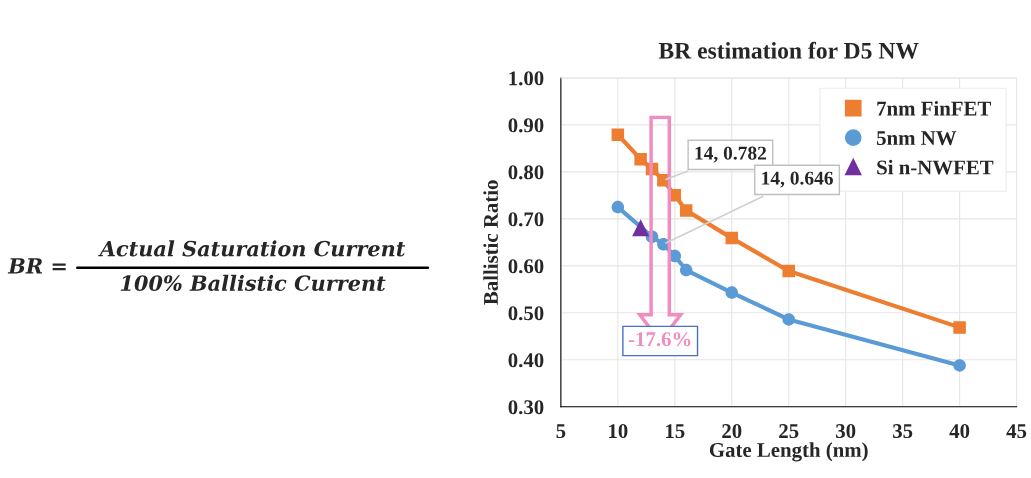 This screenshot has width=1031, height=478. What do you see at coordinates (253, 282) in the screenshot?
I see `text: 100% Ballistic Current` at bounding box center [253, 282].